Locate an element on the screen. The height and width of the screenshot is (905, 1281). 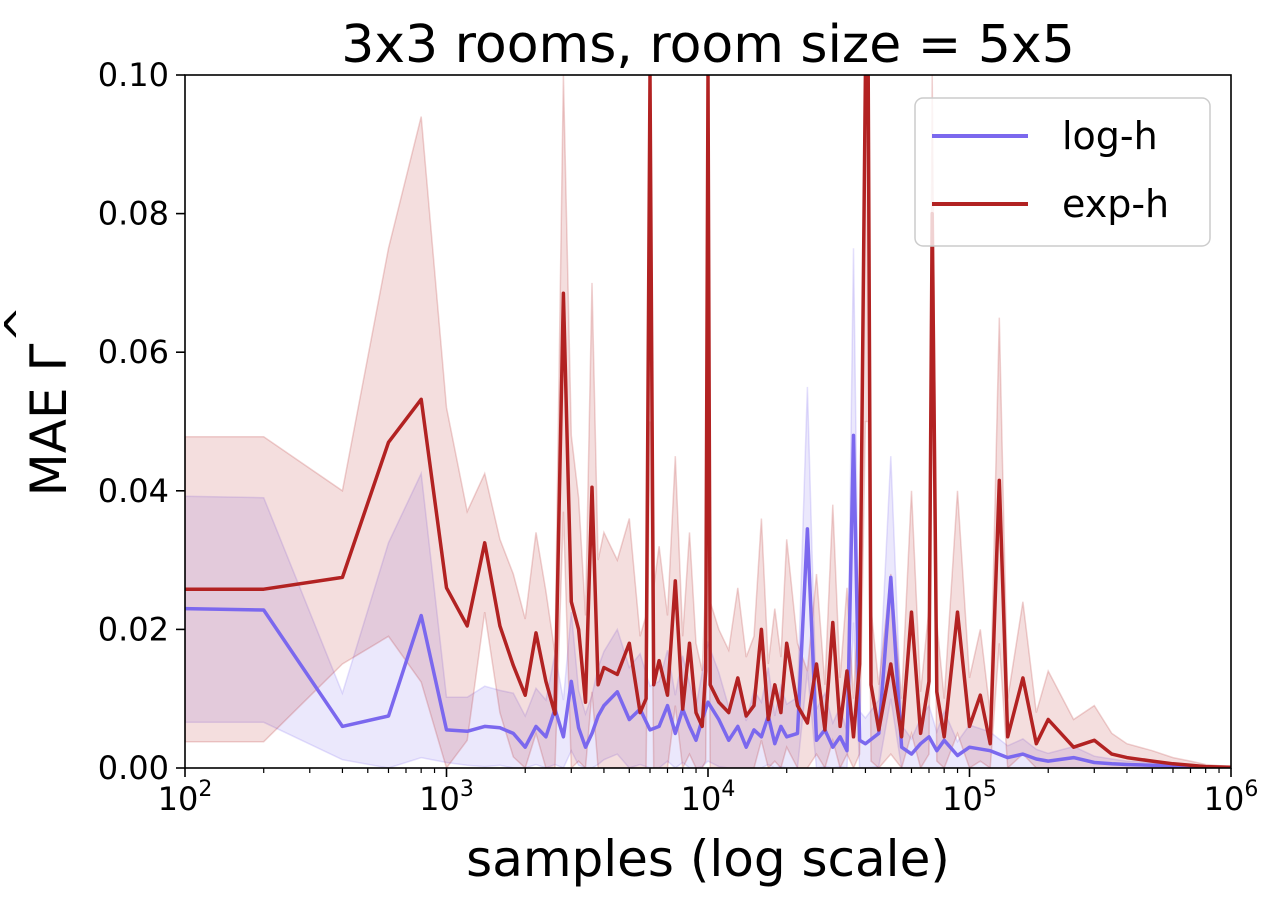
legend-label-log-h: log-h is located at coordinates (1110, 136).